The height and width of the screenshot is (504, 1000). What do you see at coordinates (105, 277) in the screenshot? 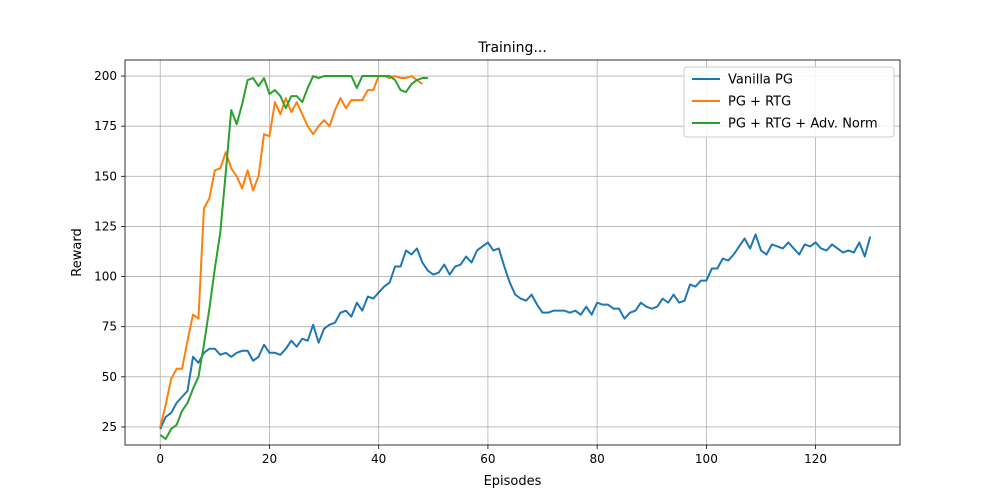
I see `y-tick-label: 100` at bounding box center [105, 277].